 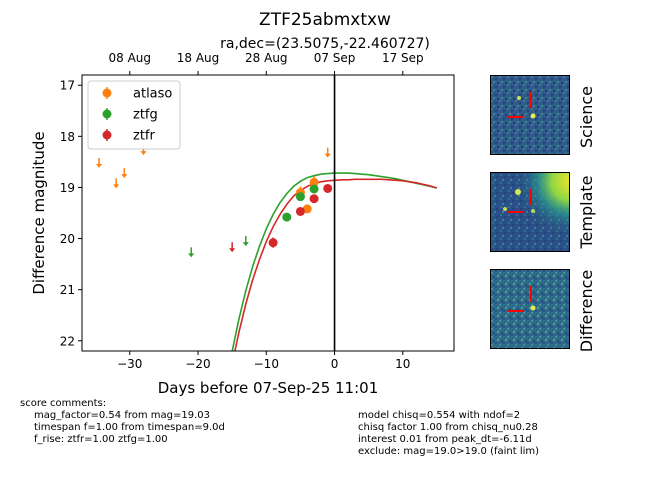 I want to click on top-tick-label: 17 Sep, so click(x=403, y=58).